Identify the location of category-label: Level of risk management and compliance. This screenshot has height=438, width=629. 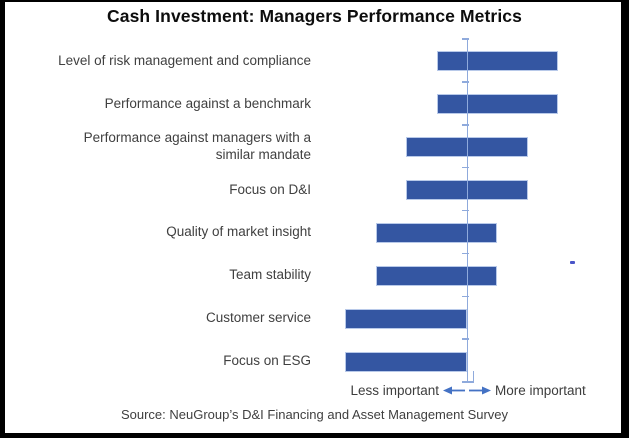
(184, 60).